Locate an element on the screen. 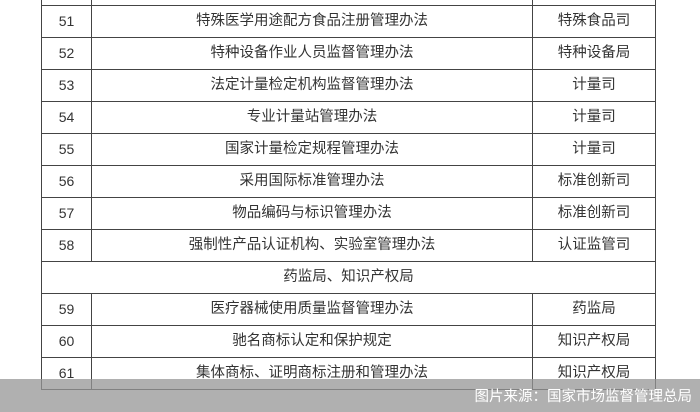 This screenshot has height=412, width=700. department: 特殊食品司 is located at coordinates (594, 21).